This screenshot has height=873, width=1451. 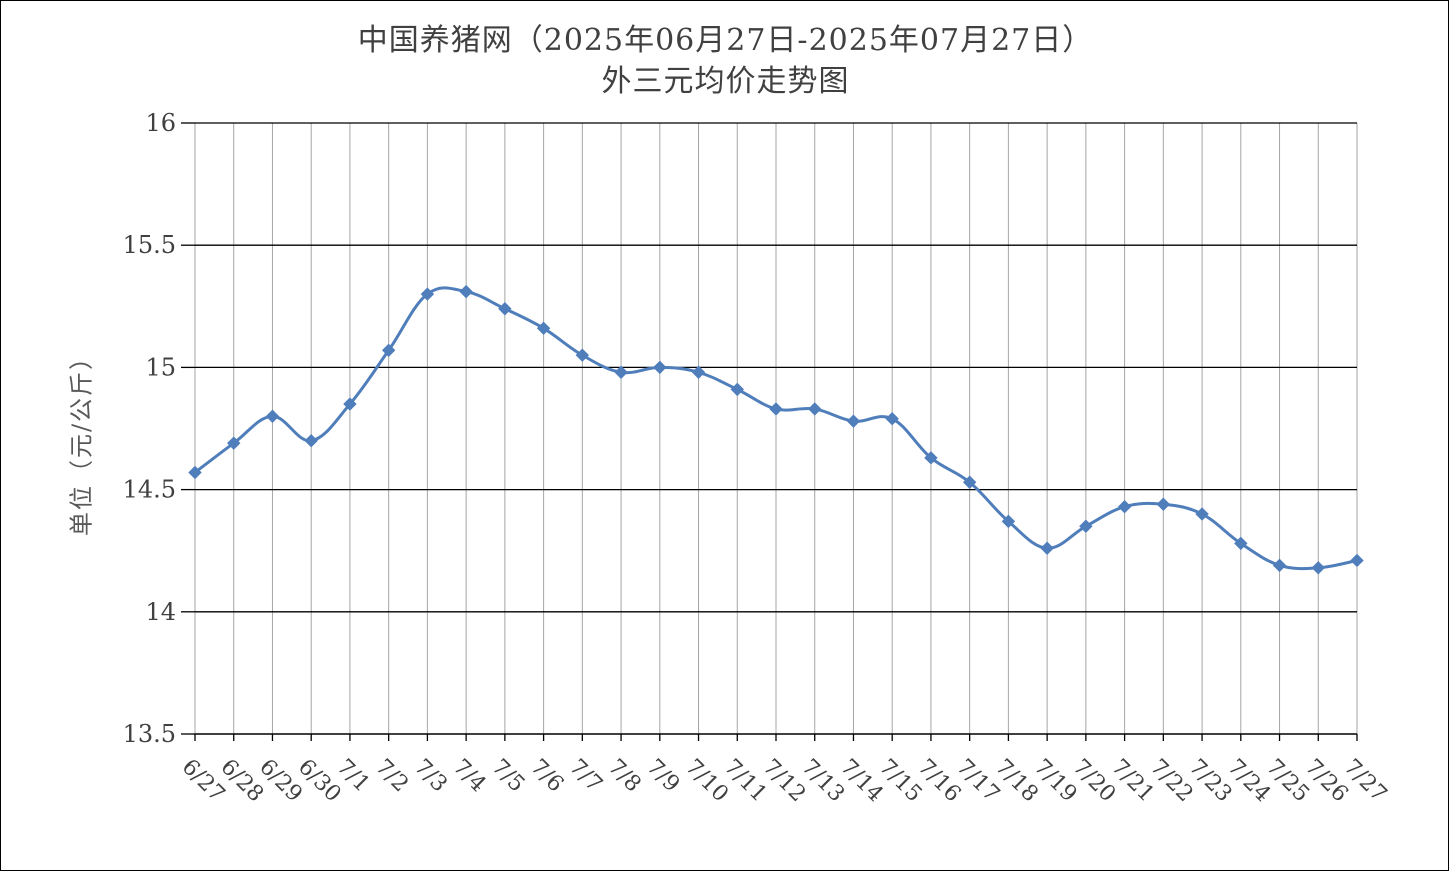 What do you see at coordinates (939, 781) in the screenshot?
I see `x-tick-label: 7/16` at bounding box center [939, 781].